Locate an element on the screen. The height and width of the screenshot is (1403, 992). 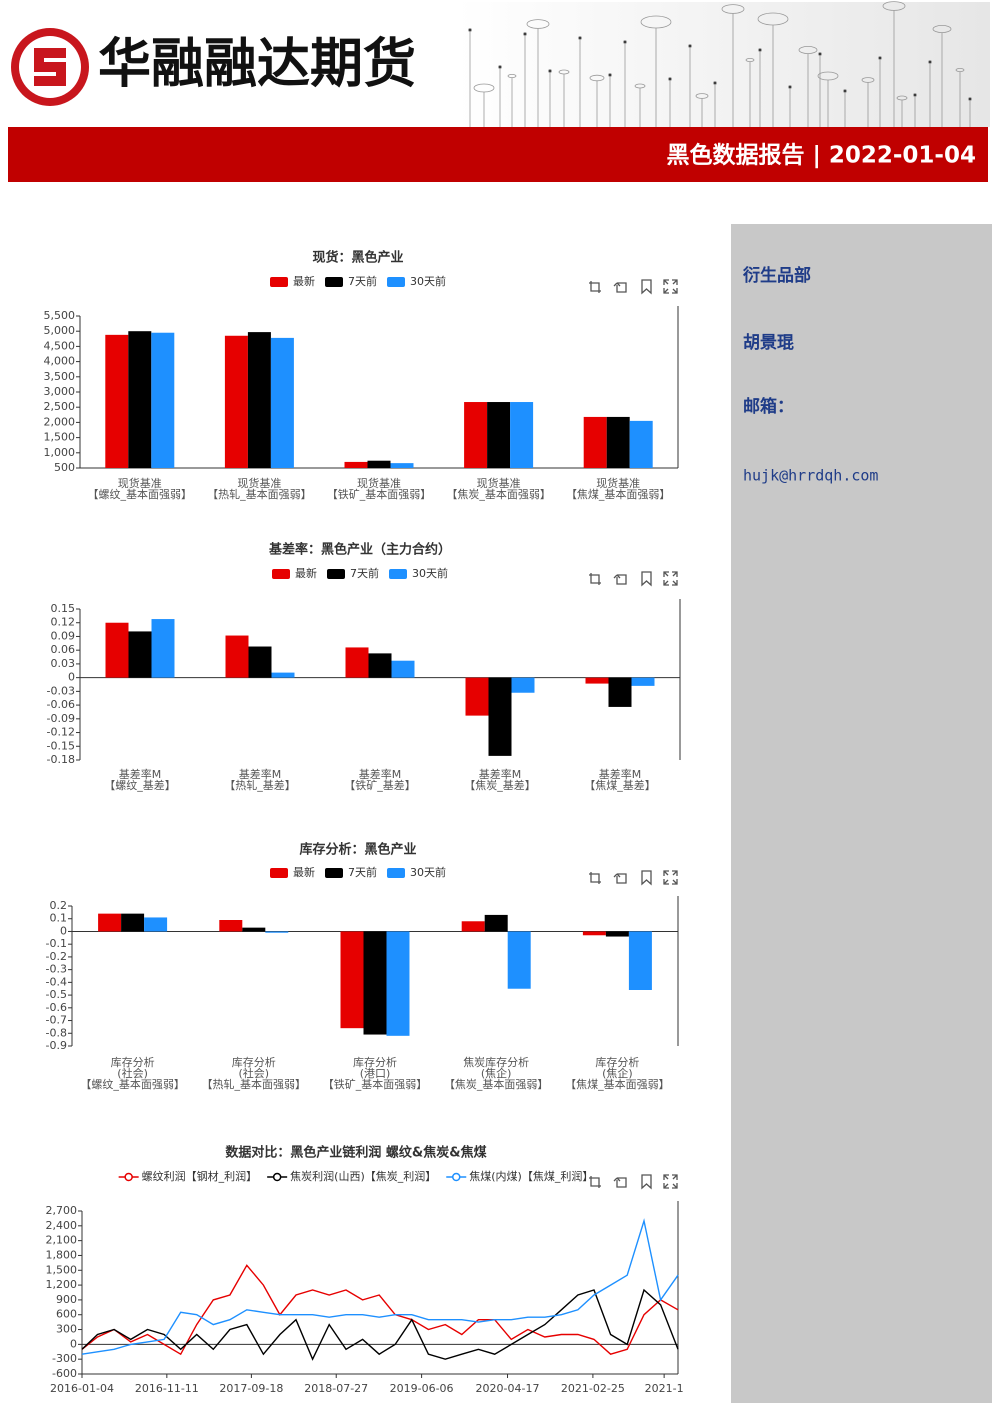
header-art is located at coordinates (723, 64).